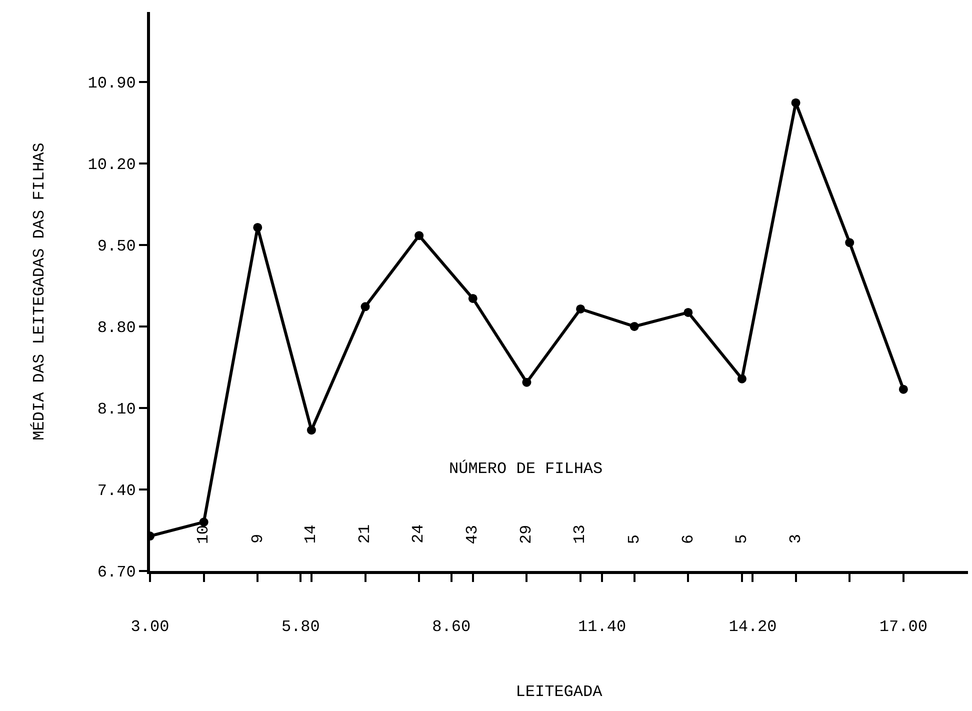  I want to click on annotation: NÚMERO DE FILHAS, so click(526, 468).